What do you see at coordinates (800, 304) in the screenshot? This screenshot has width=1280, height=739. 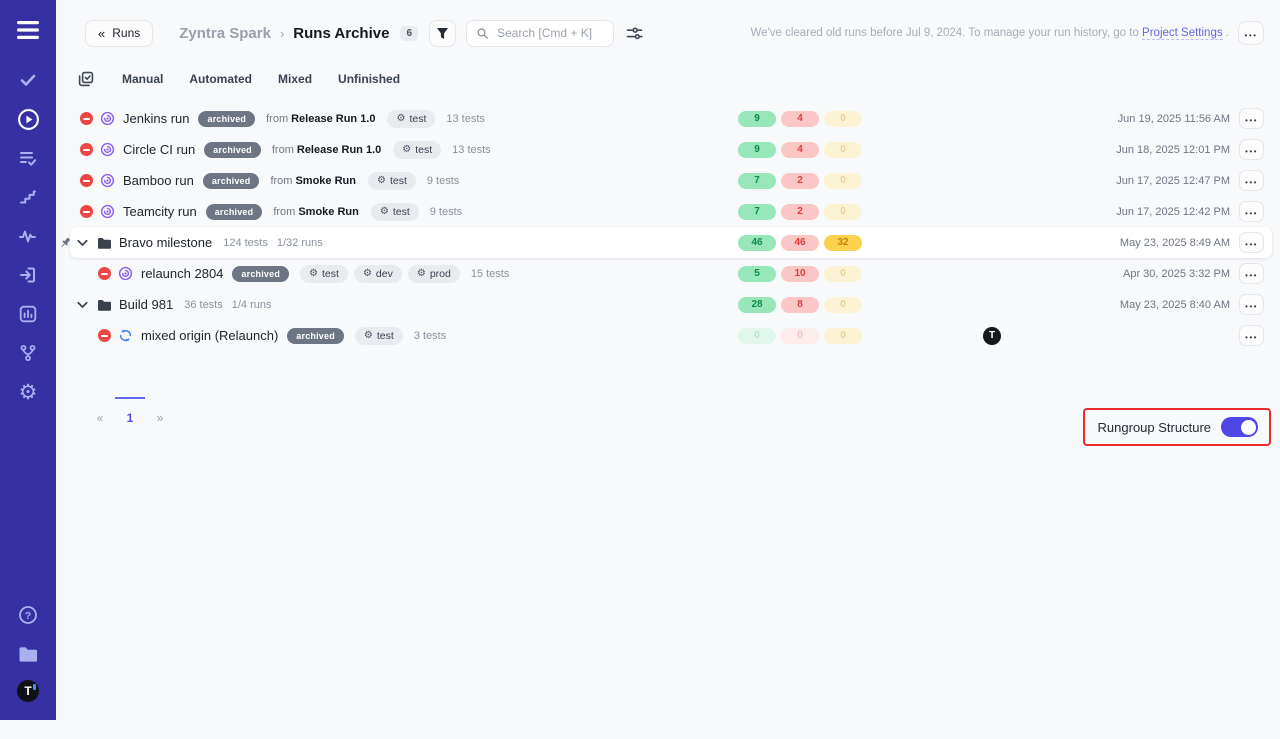 I see `failed-pill: 8` at bounding box center [800, 304].